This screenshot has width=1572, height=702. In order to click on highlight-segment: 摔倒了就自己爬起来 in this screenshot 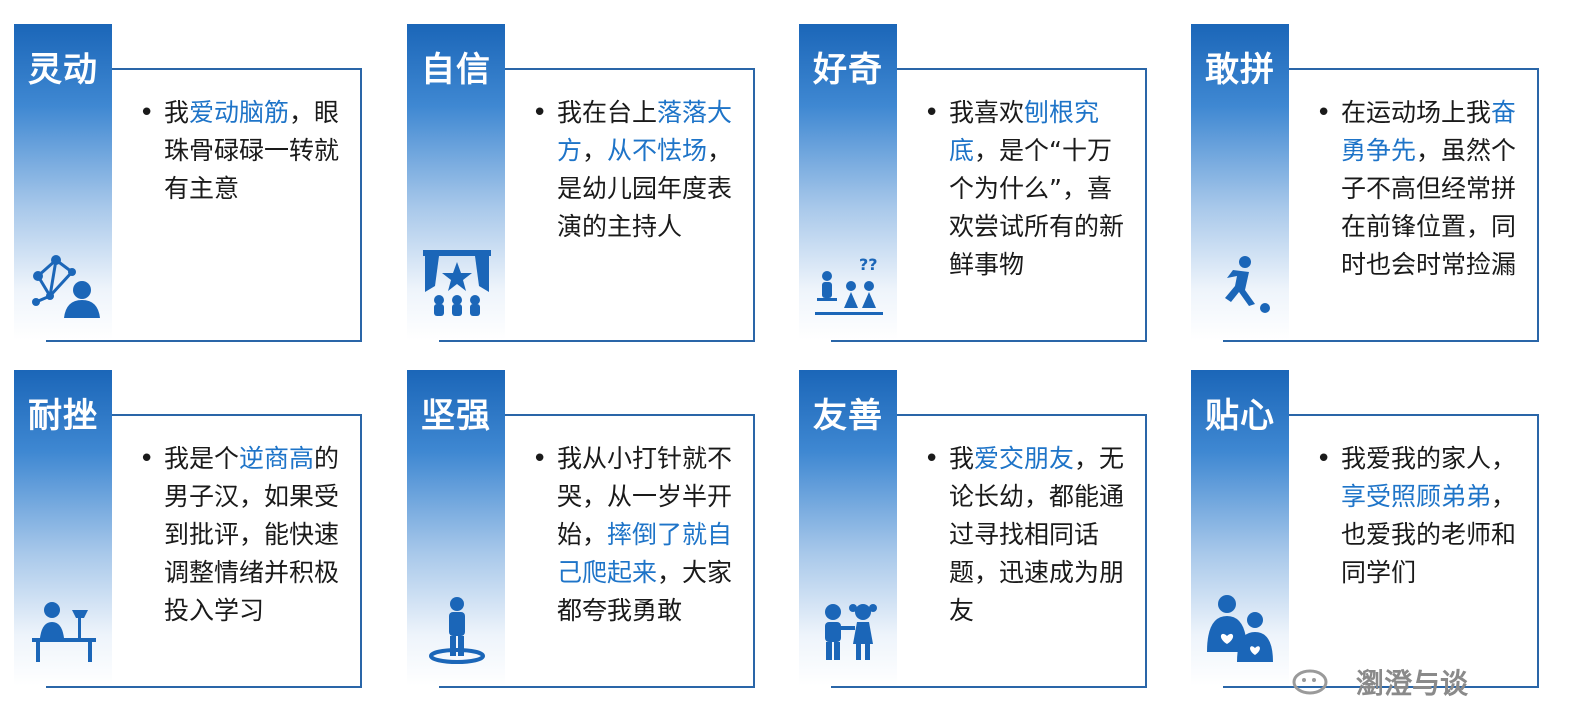, I will do `click(645, 553)`.